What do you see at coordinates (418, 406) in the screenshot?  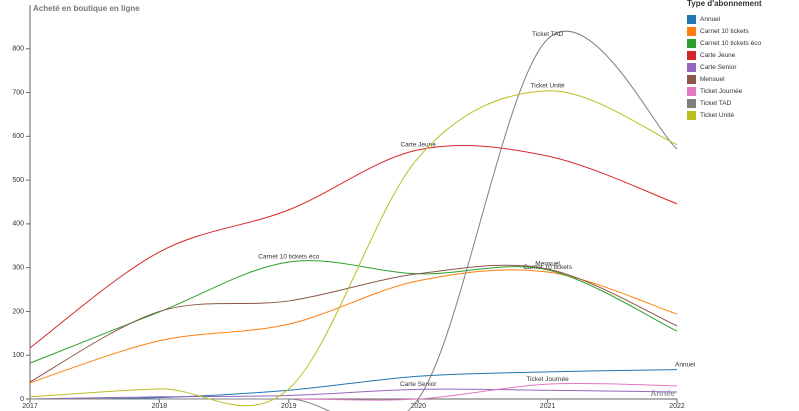 I see `x-tick-label: 2020` at bounding box center [418, 406].